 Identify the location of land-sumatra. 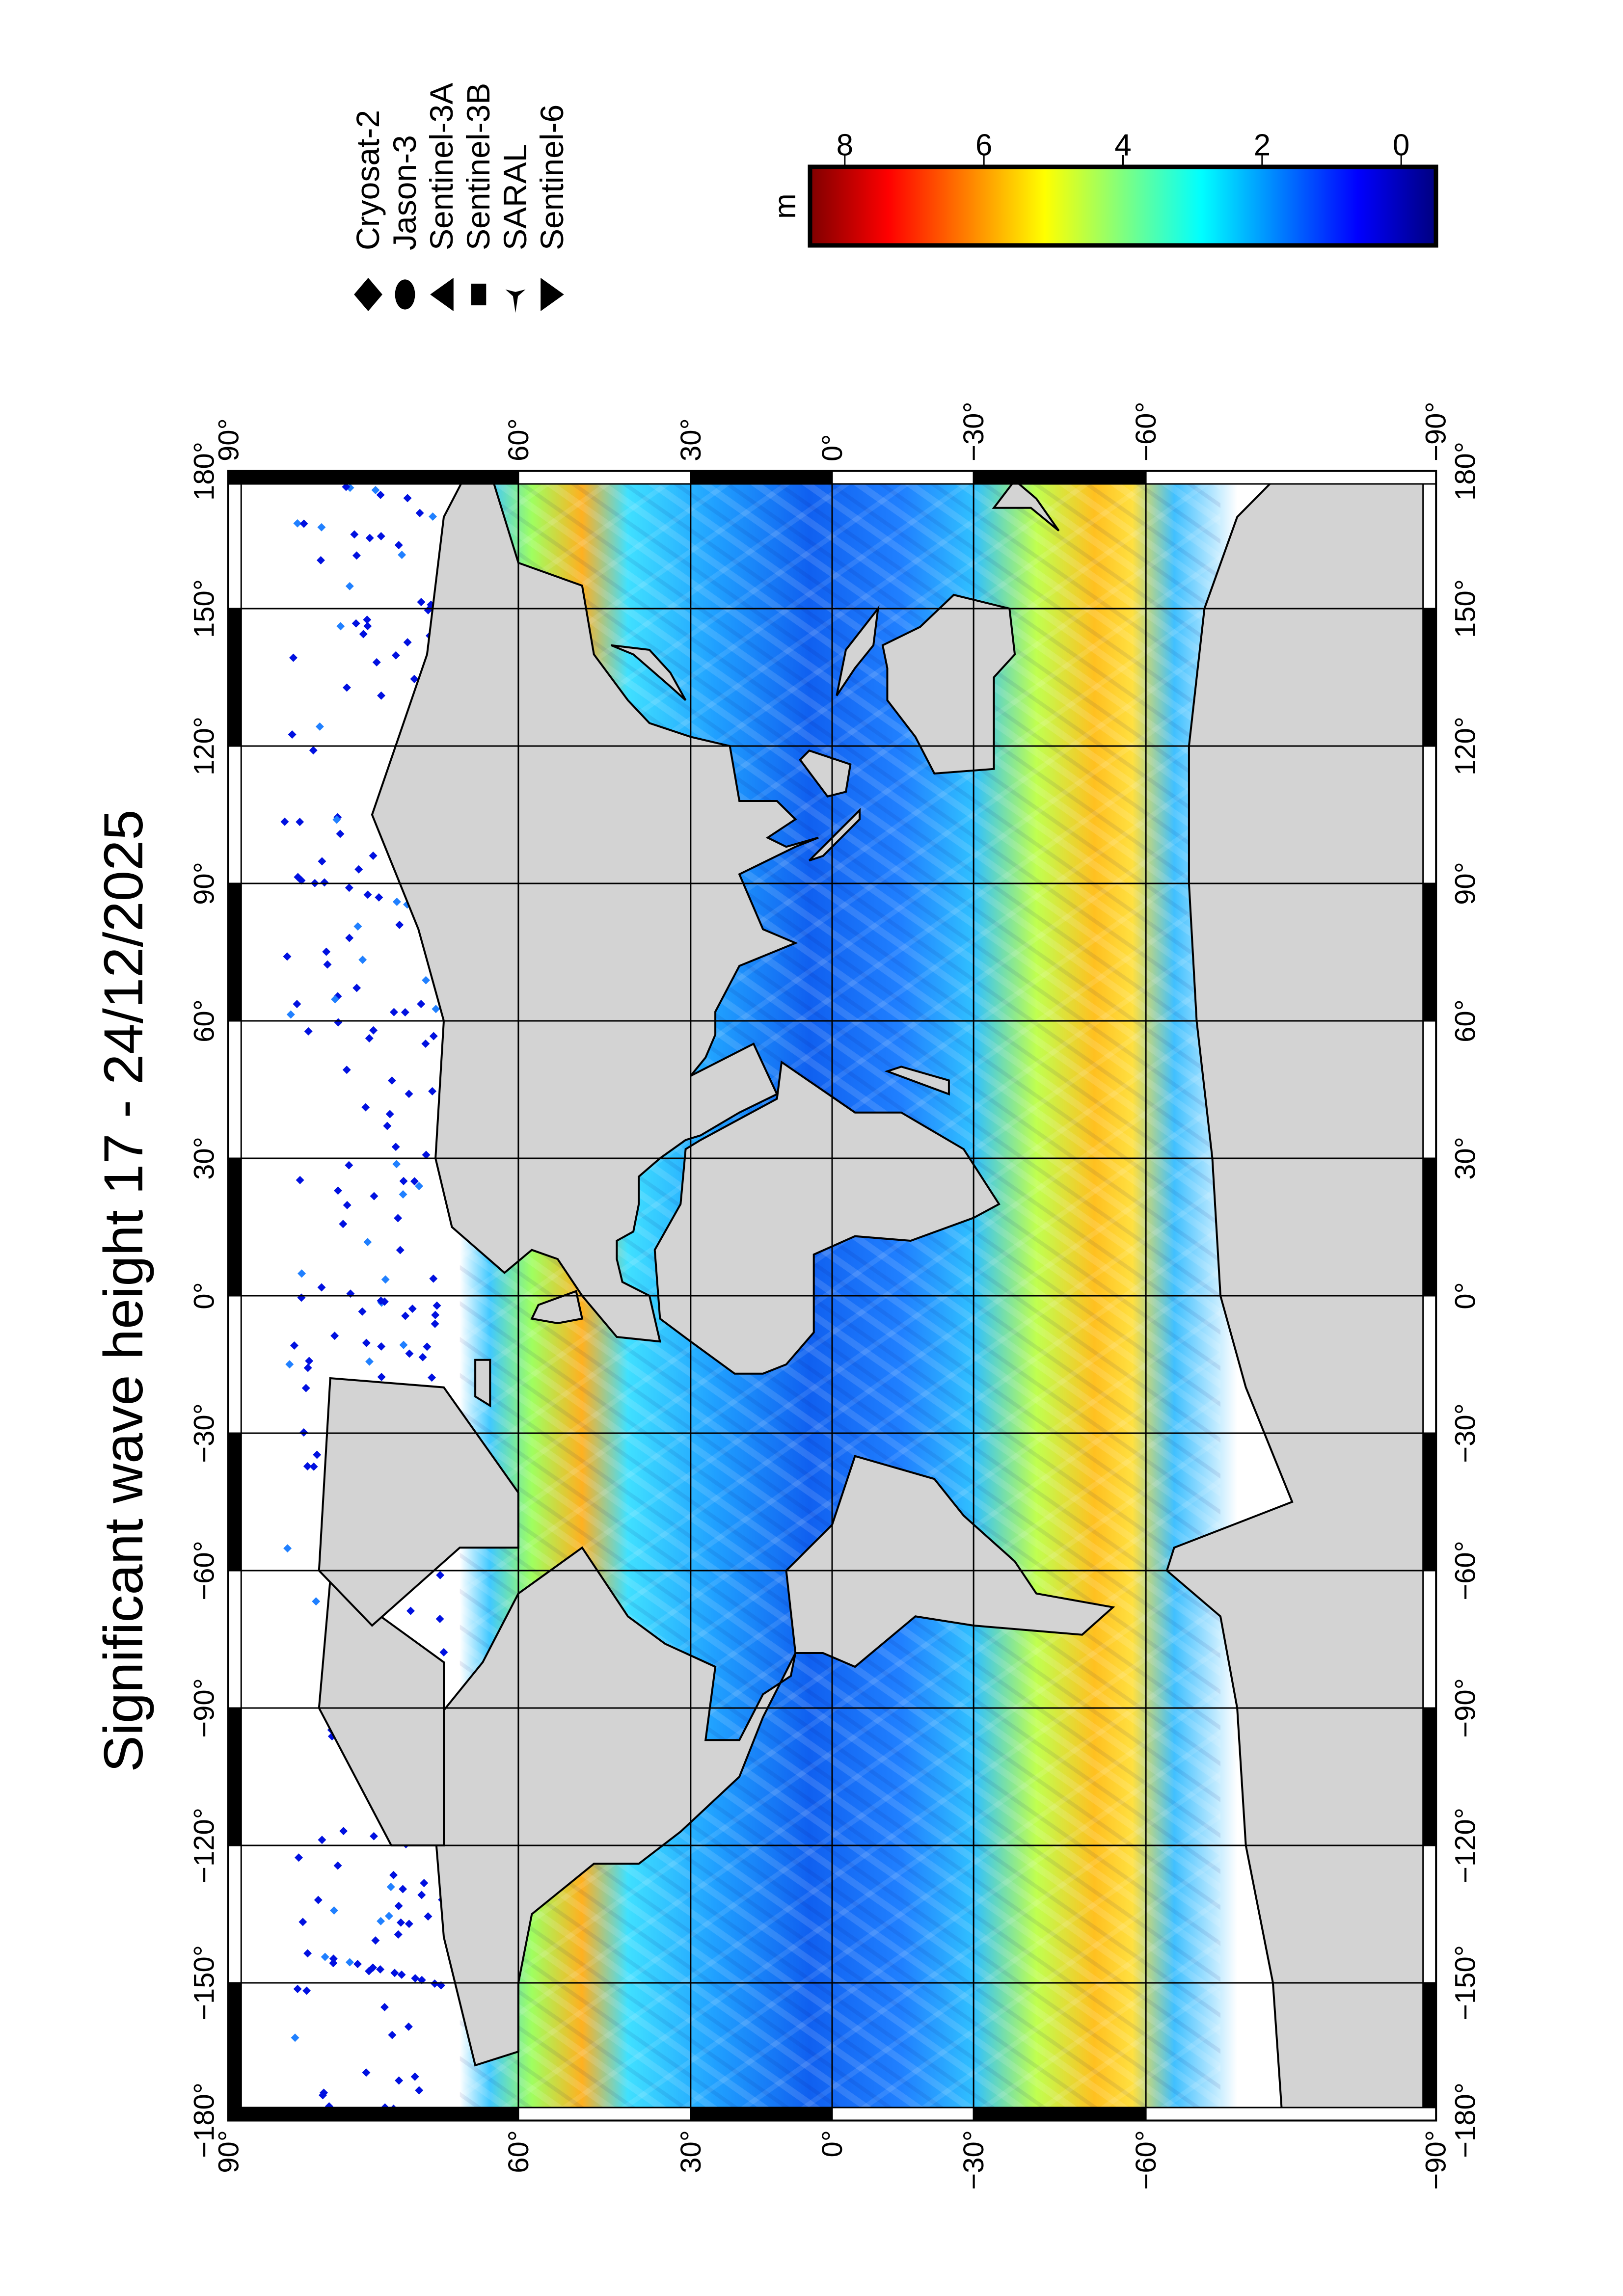
(834, 835).